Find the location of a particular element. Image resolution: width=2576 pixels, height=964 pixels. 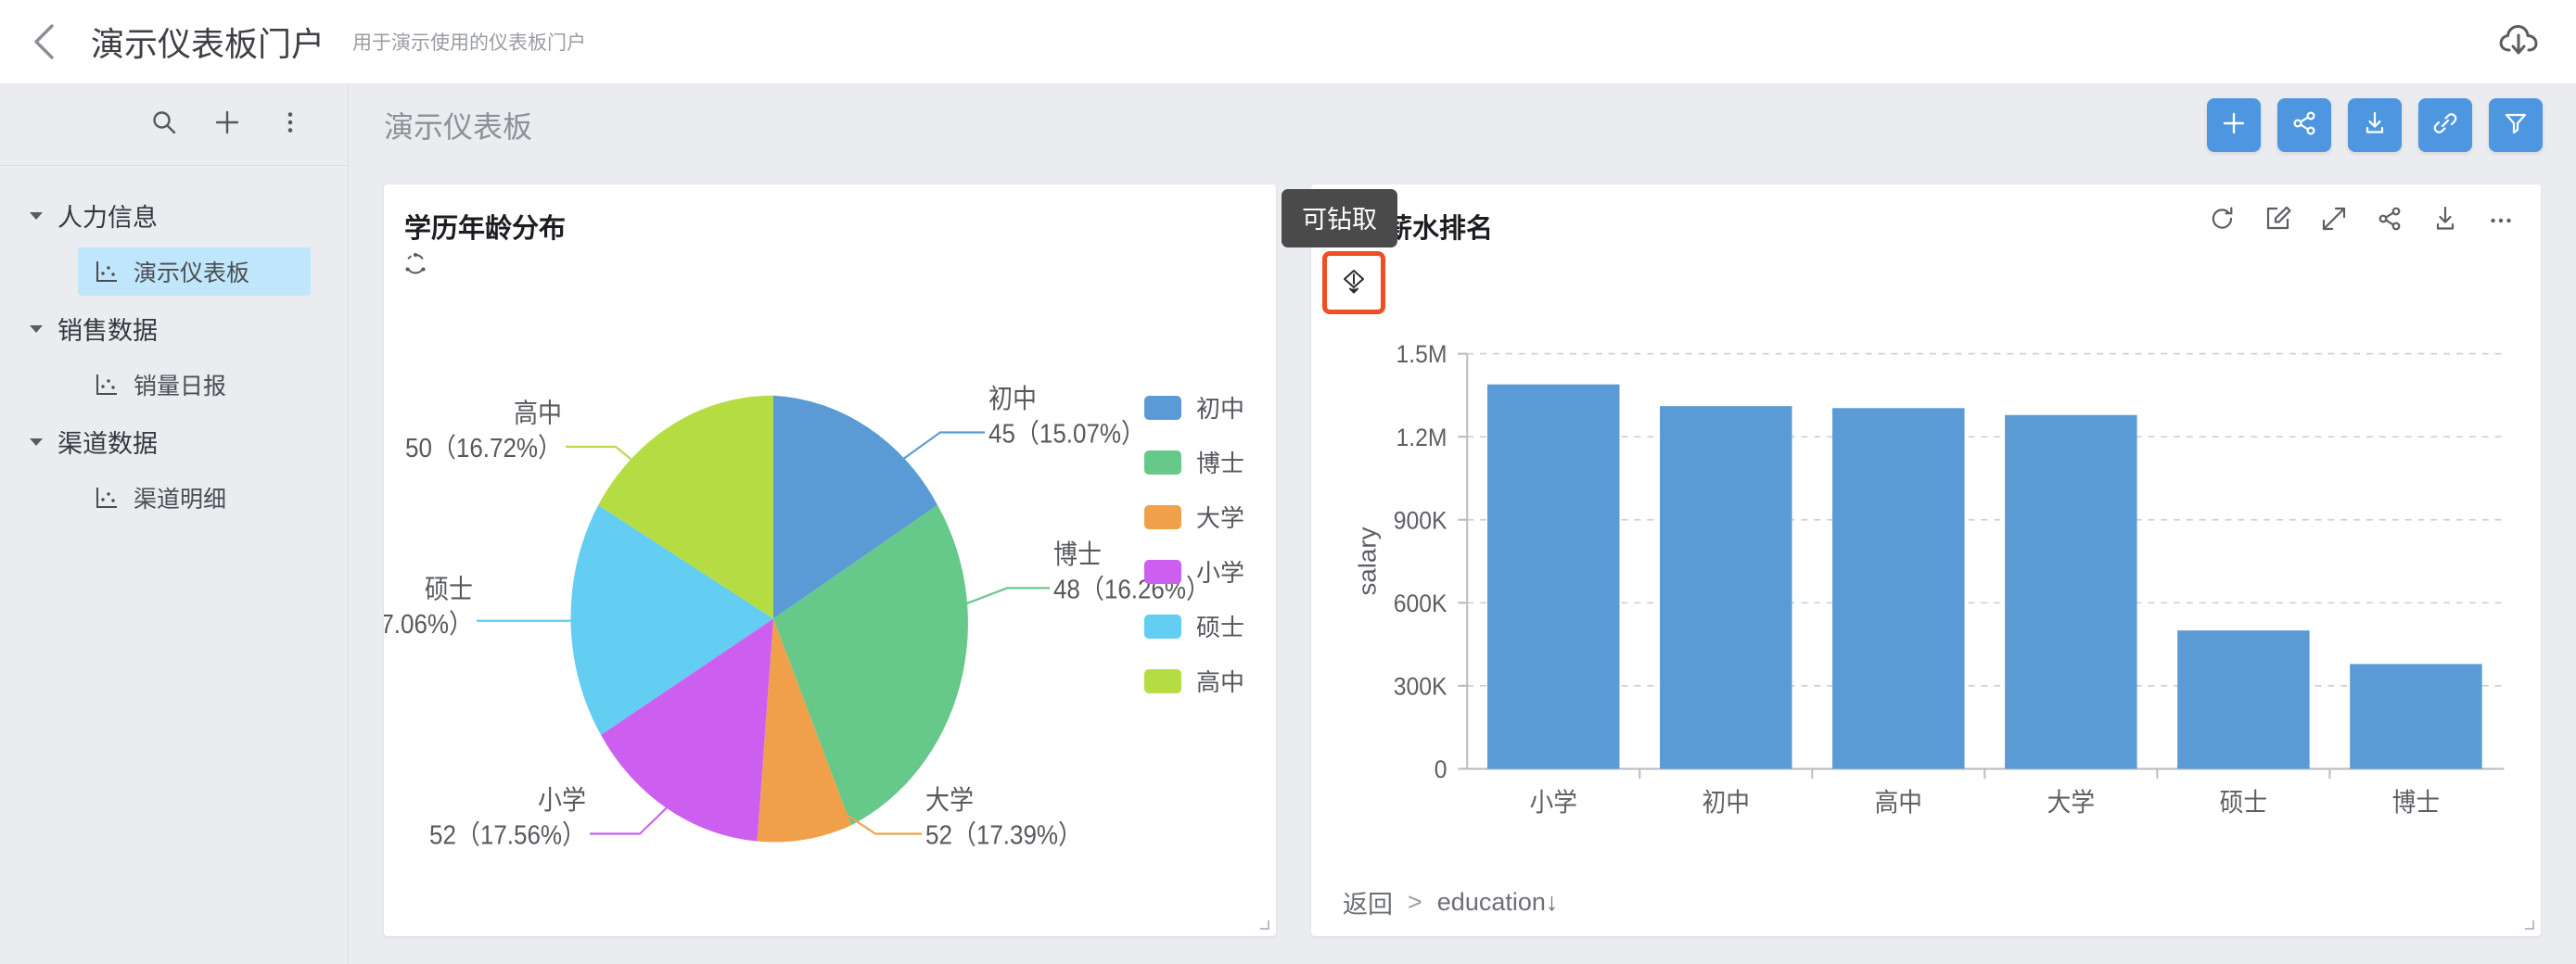

refresh-icon is located at coordinates (2223, 221).